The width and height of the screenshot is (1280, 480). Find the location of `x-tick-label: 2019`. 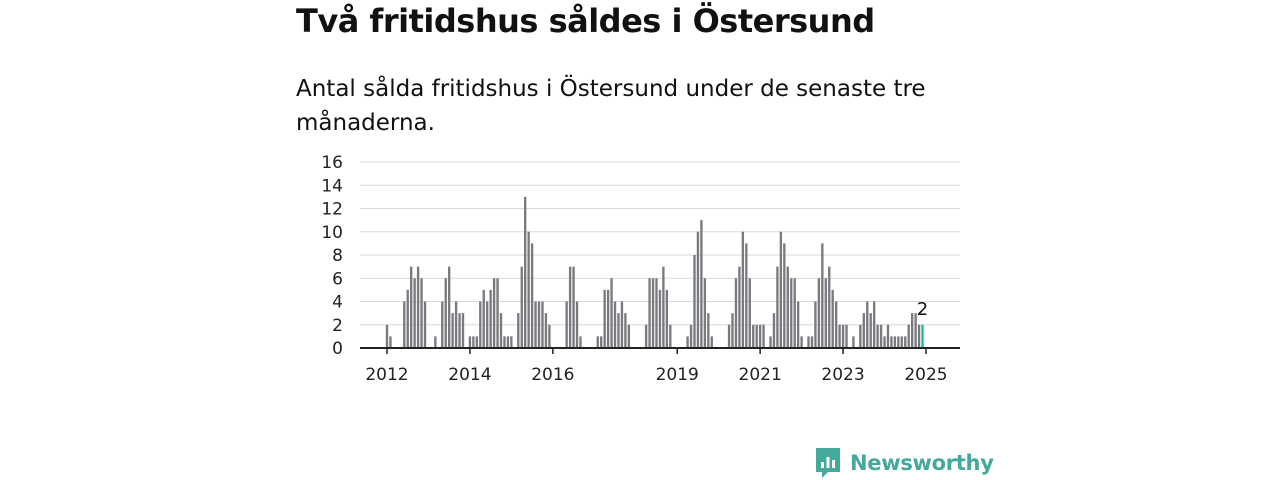

x-tick-label: 2019 is located at coordinates (677, 375).